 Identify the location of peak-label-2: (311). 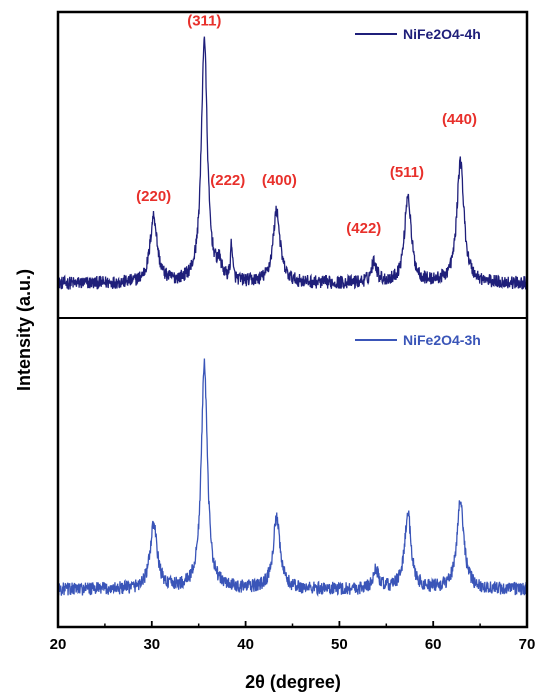
(204, 20).